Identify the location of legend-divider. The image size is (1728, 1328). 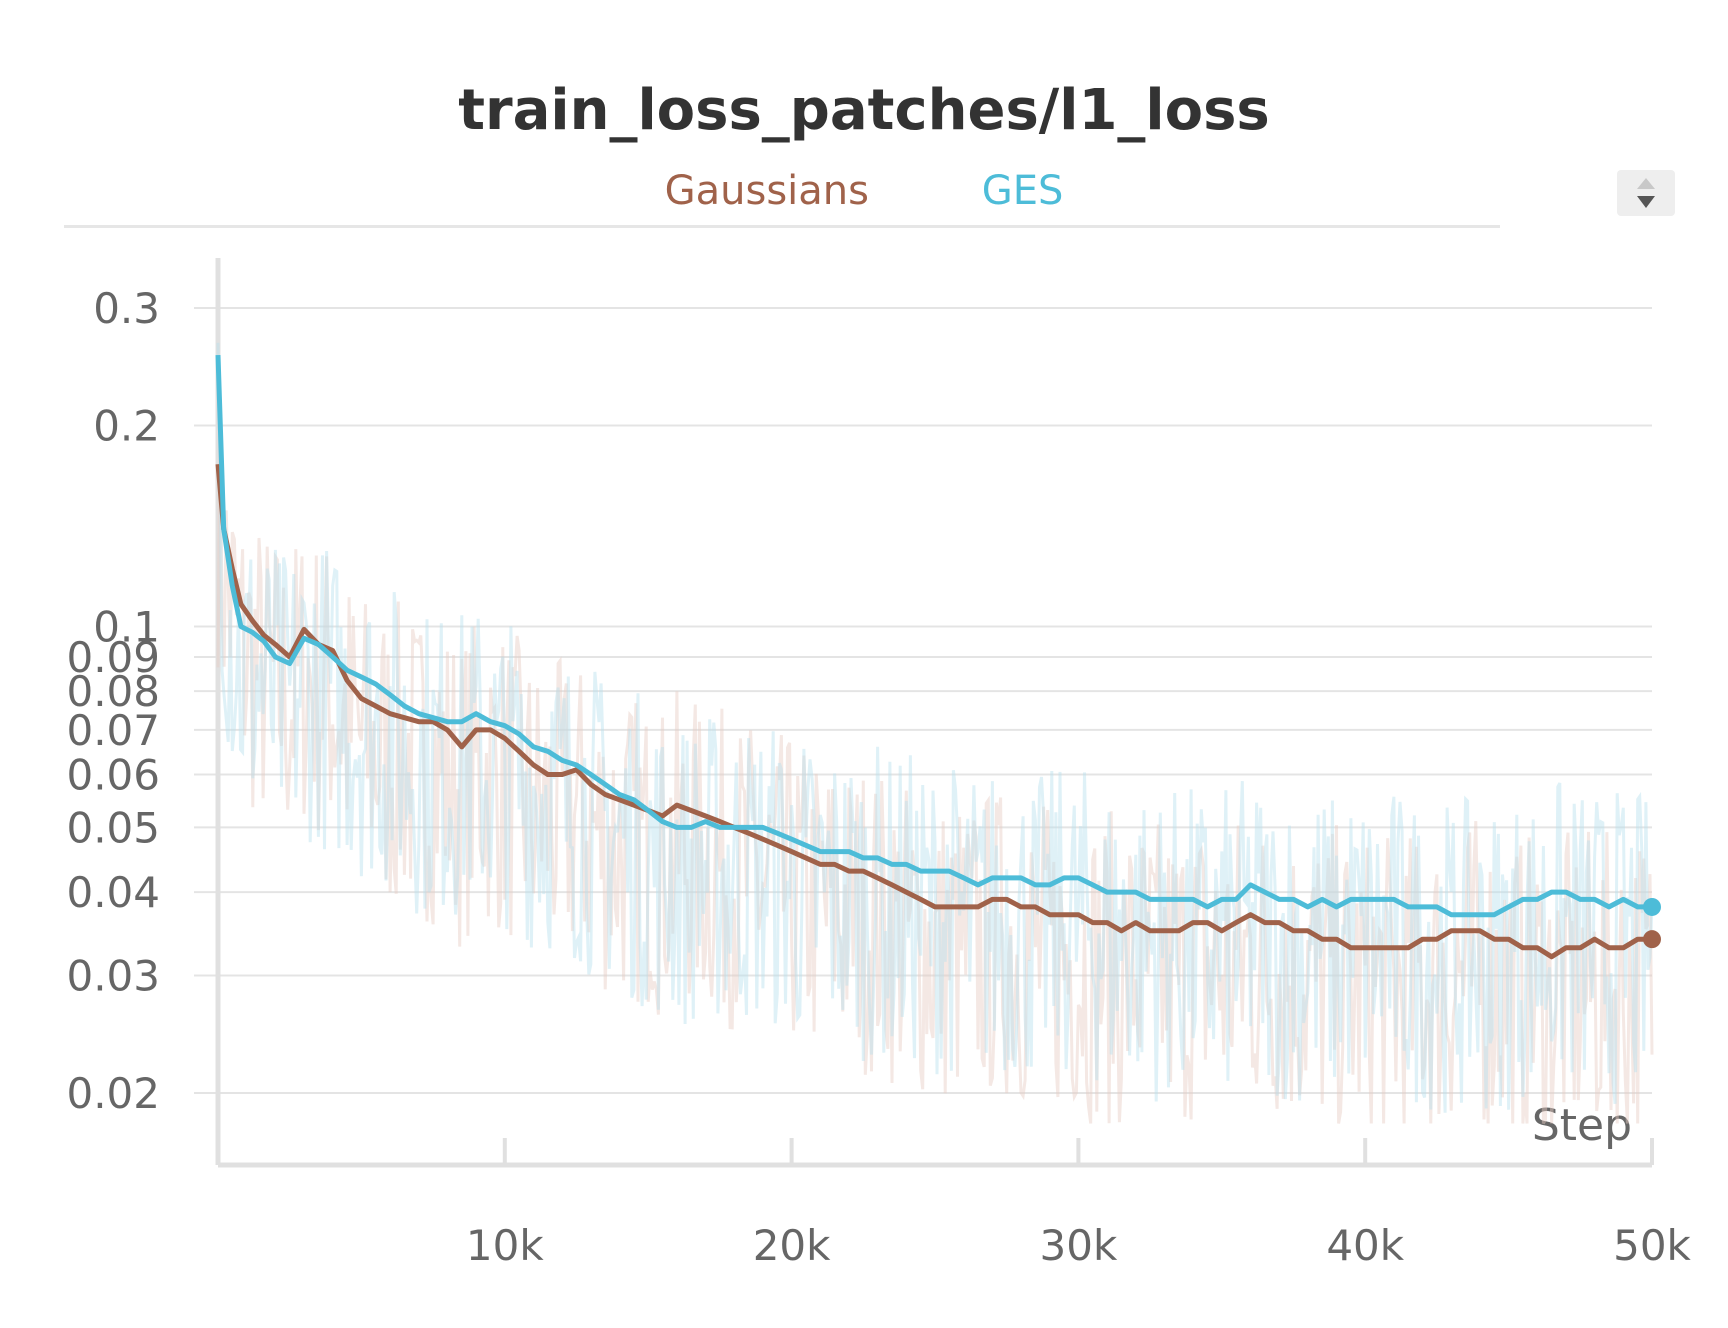
(782, 226).